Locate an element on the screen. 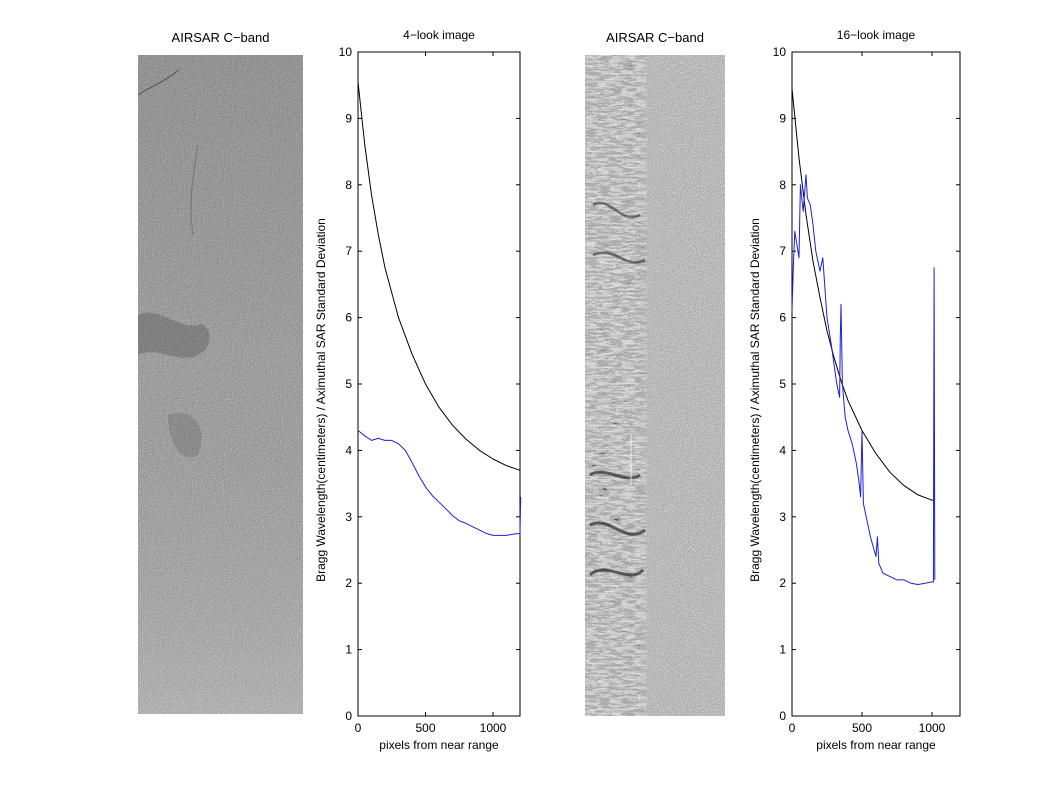 The width and height of the screenshot is (1058, 793). plot-frame is located at coordinates (439, 384).